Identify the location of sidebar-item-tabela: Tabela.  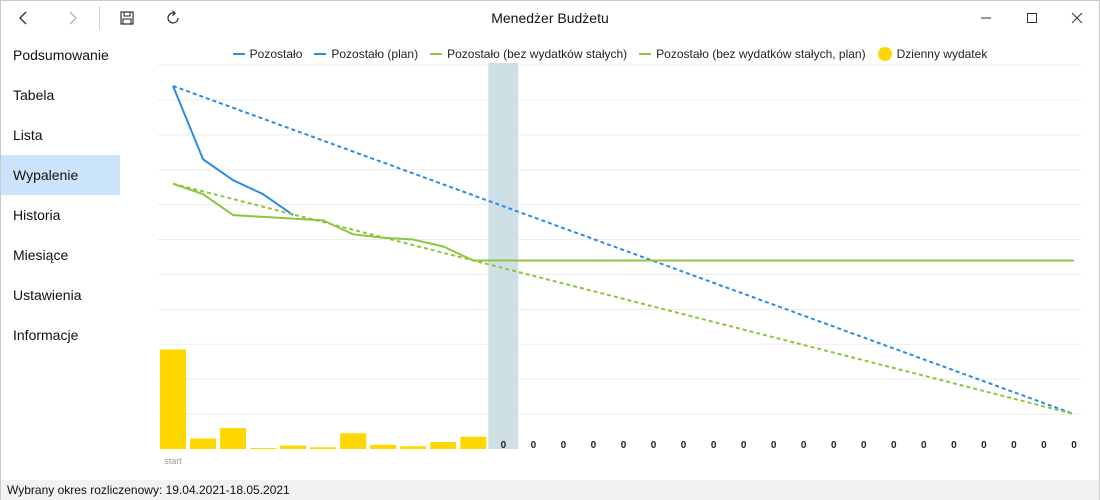
(34, 95).